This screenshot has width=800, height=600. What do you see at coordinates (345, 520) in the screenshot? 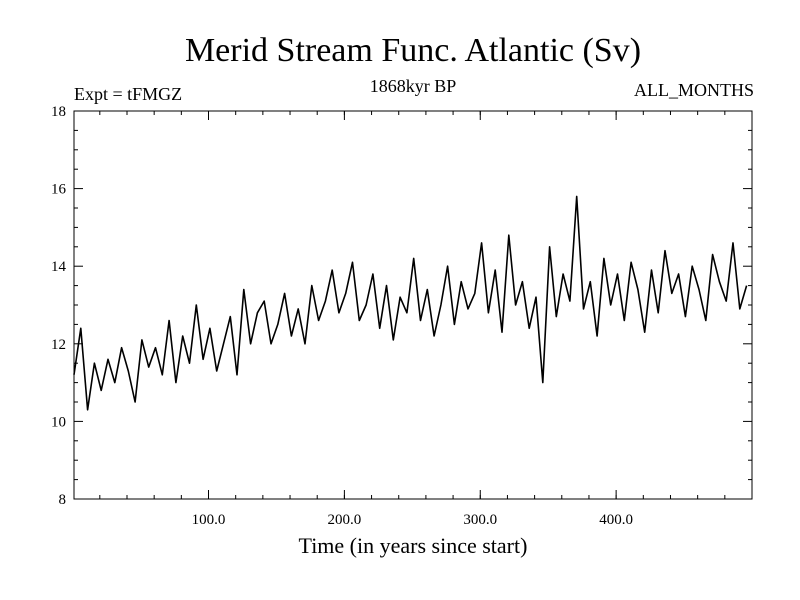
I see `x-tick-label: 200.0` at bounding box center [345, 520].